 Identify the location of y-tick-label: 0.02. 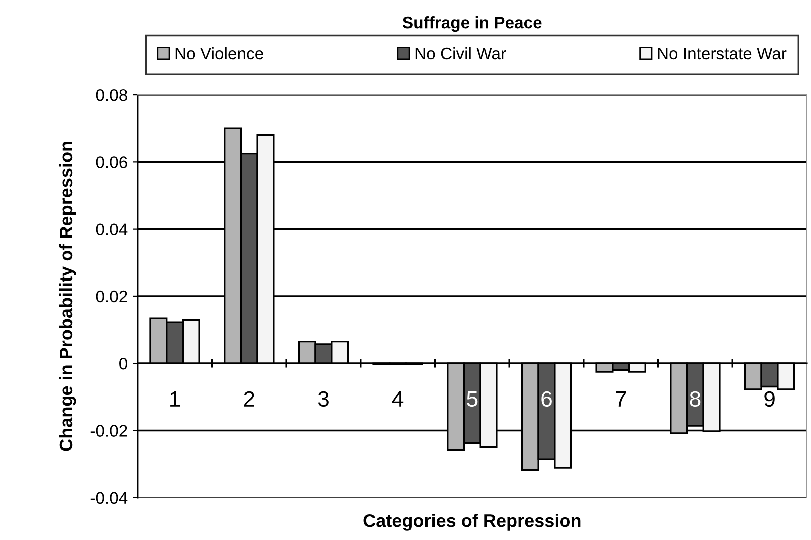
(112, 296).